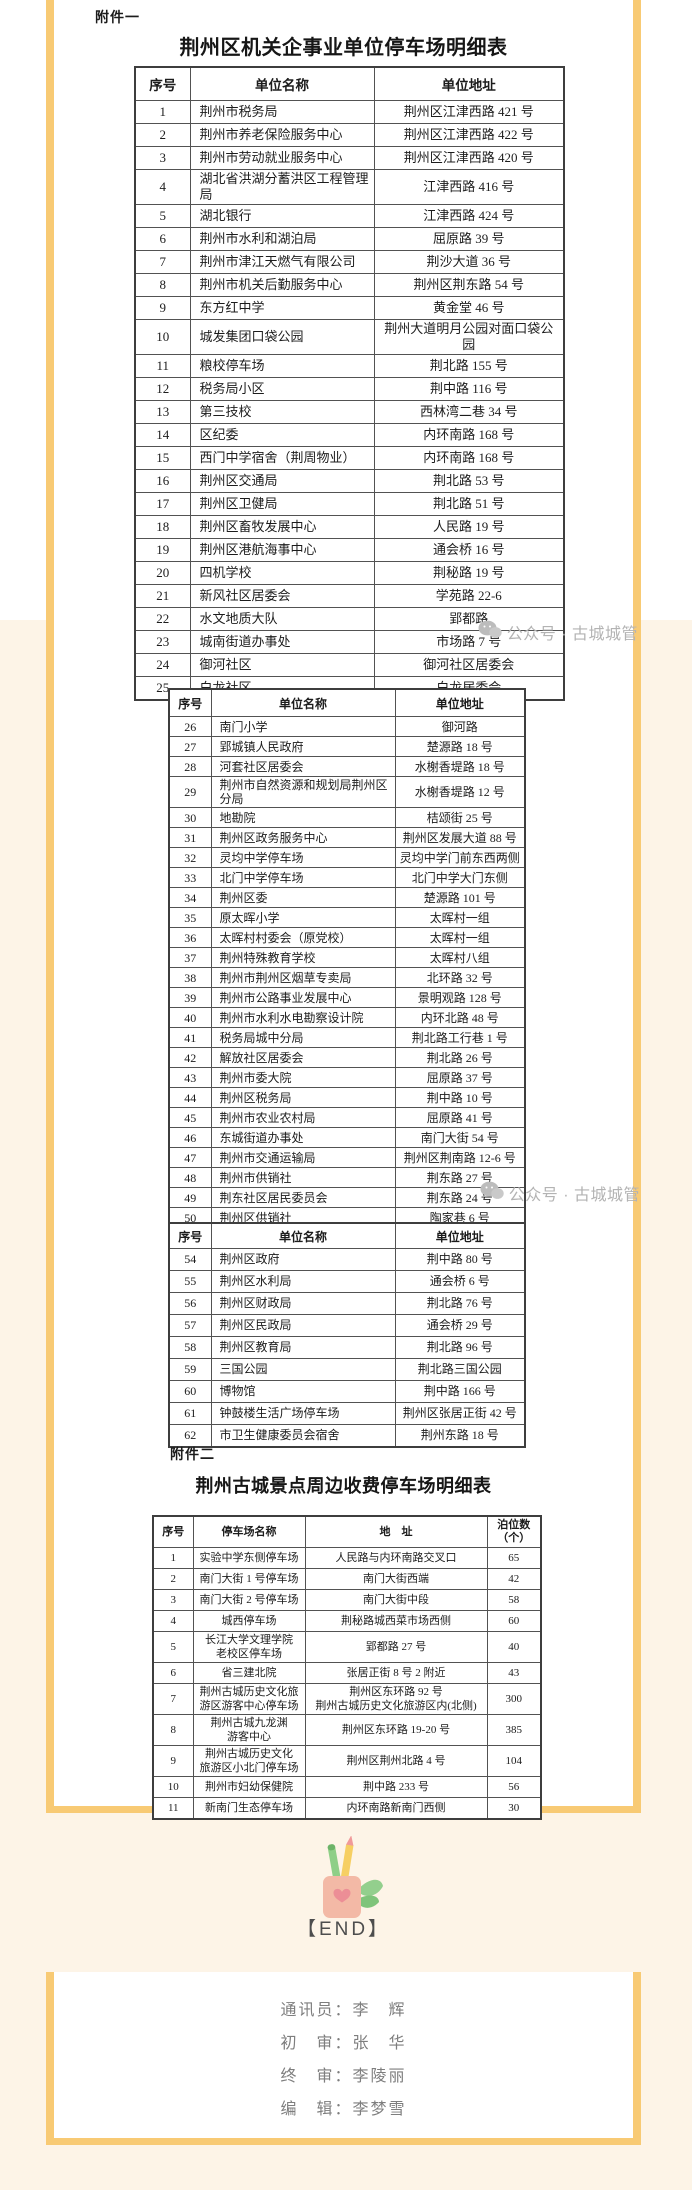  Describe the element at coordinates (514, 1730) in the screenshot. I see `cell: 385` at that location.